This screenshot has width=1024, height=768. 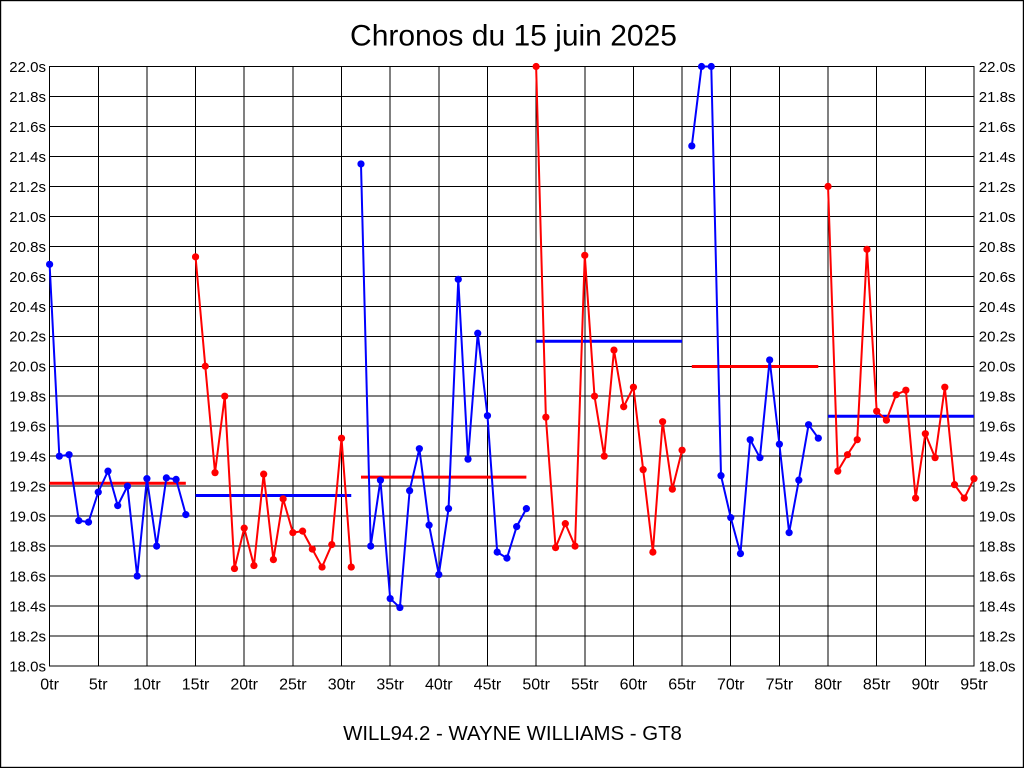 What do you see at coordinates (536, 684) in the screenshot?
I see `svg-text: 50tr` at bounding box center [536, 684].